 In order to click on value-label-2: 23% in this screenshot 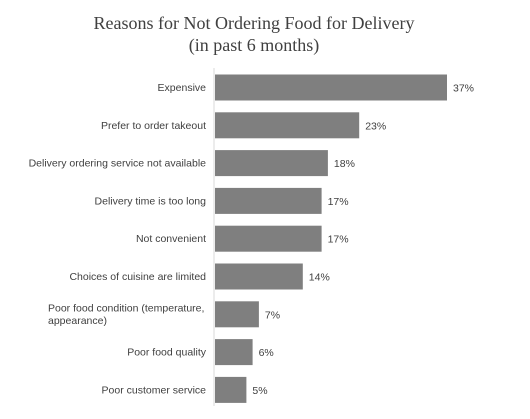, I will do `click(375, 126)`.